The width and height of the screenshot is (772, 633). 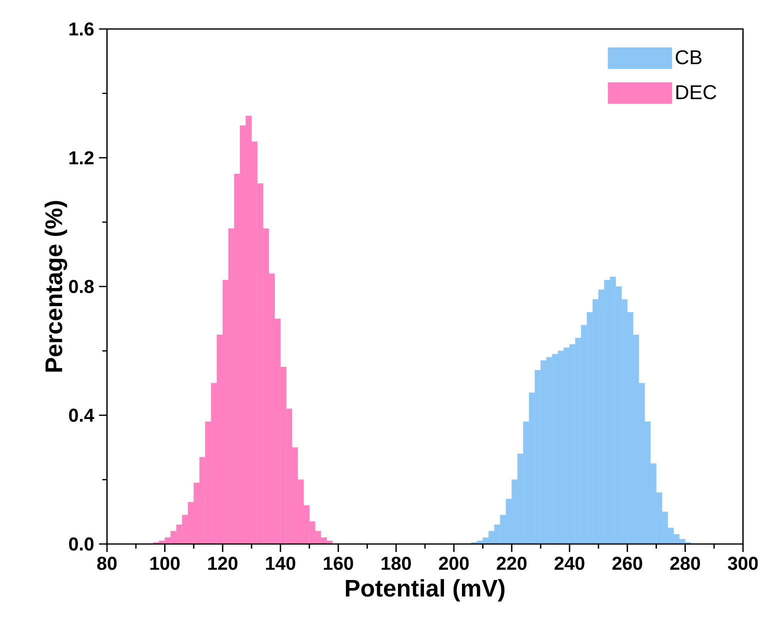 What do you see at coordinates (511, 563) in the screenshot?
I see `x-tick-label: 220` at bounding box center [511, 563].